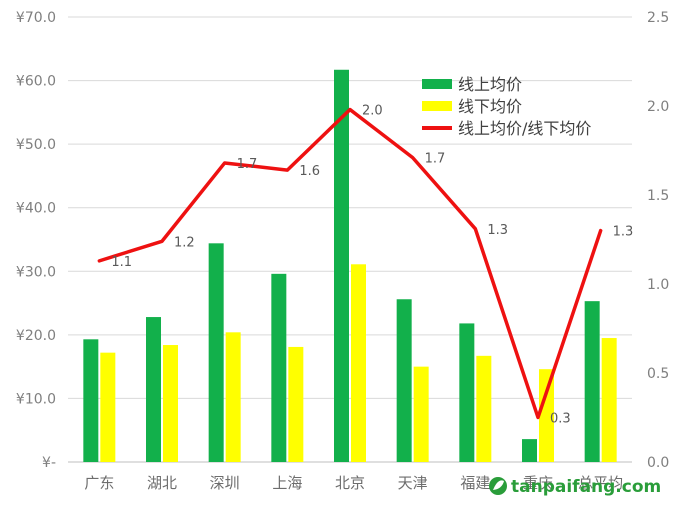 The image size is (683, 506). Describe the element at coordinates (36, 18) in the screenshot. I see `left-tick-label: ¥70.0` at that location.